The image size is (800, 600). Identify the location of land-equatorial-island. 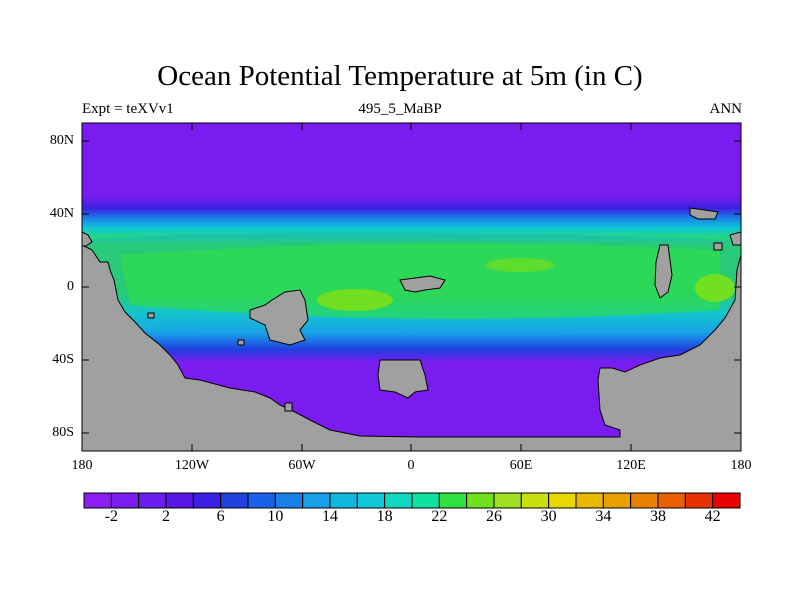
(422, 284).